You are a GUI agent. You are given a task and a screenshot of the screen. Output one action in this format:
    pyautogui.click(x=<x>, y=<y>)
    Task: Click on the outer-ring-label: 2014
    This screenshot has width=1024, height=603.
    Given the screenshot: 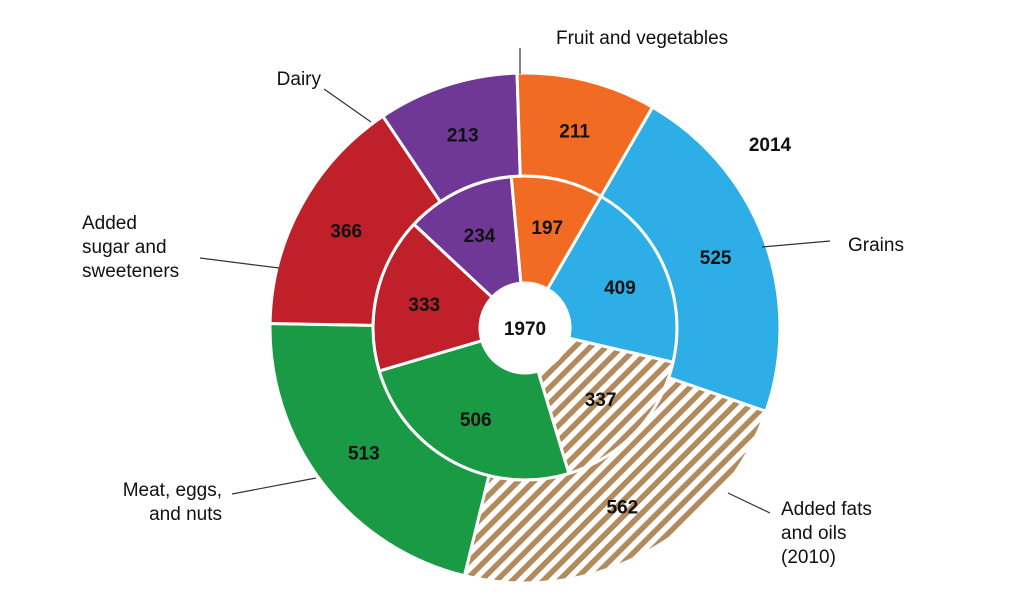 What is the action you would take?
    pyautogui.click(x=770, y=145)
    